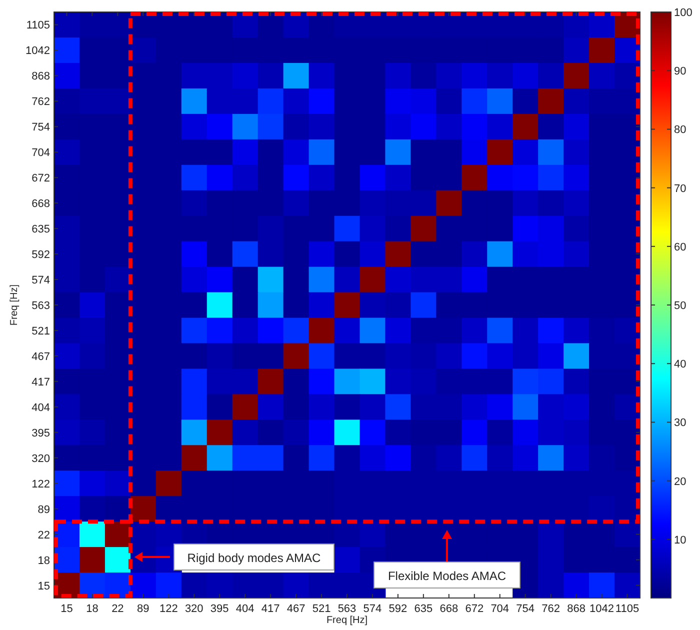 This screenshot has width=700, height=630. What do you see at coordinates (14, 305) in the screenshot?
I see `y-axis-title: Freq [Hz]` at bounding box center [14, 305].